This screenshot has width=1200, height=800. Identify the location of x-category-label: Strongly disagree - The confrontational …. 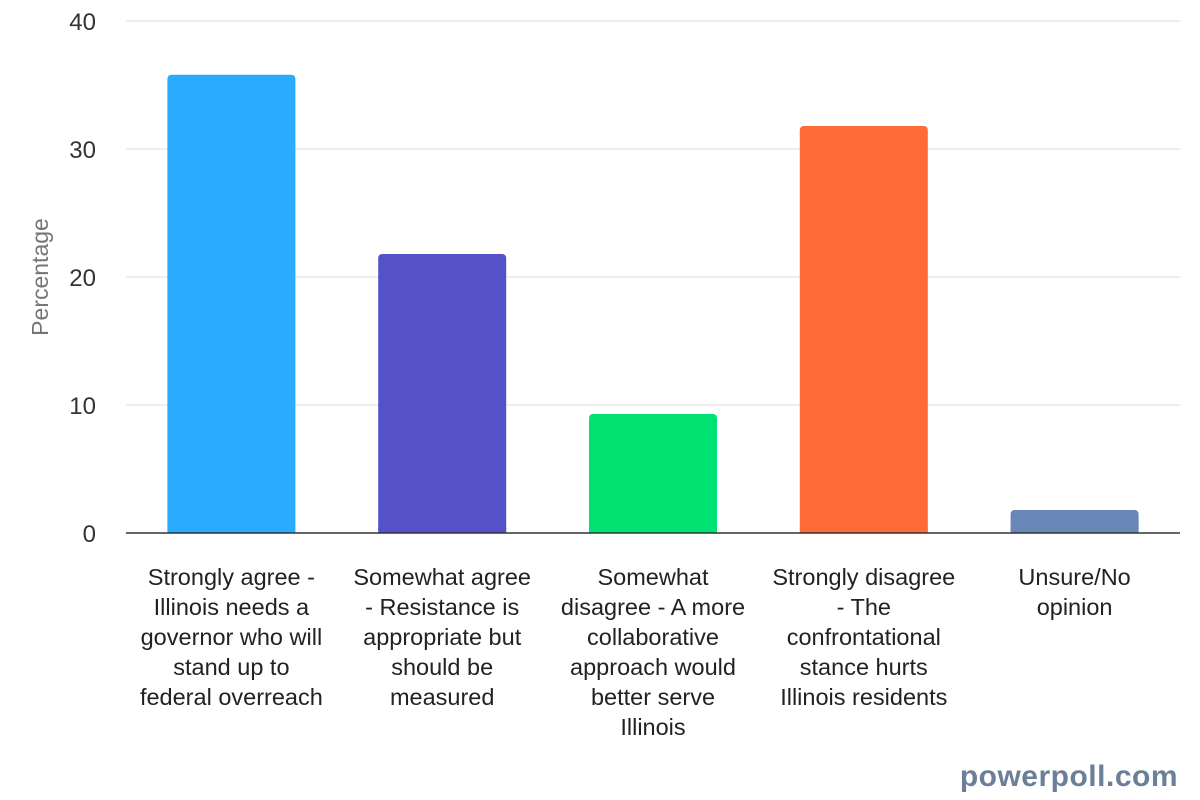
(864, 637).